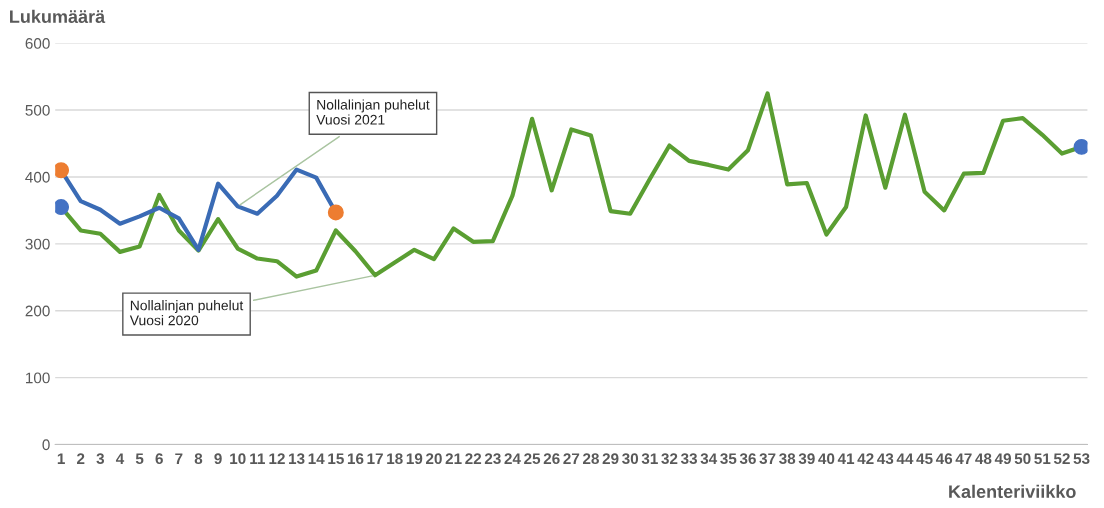  Describe the element at coordinates (689, 459) in the screenshot. I see `x-tick-label: 33` at that location.